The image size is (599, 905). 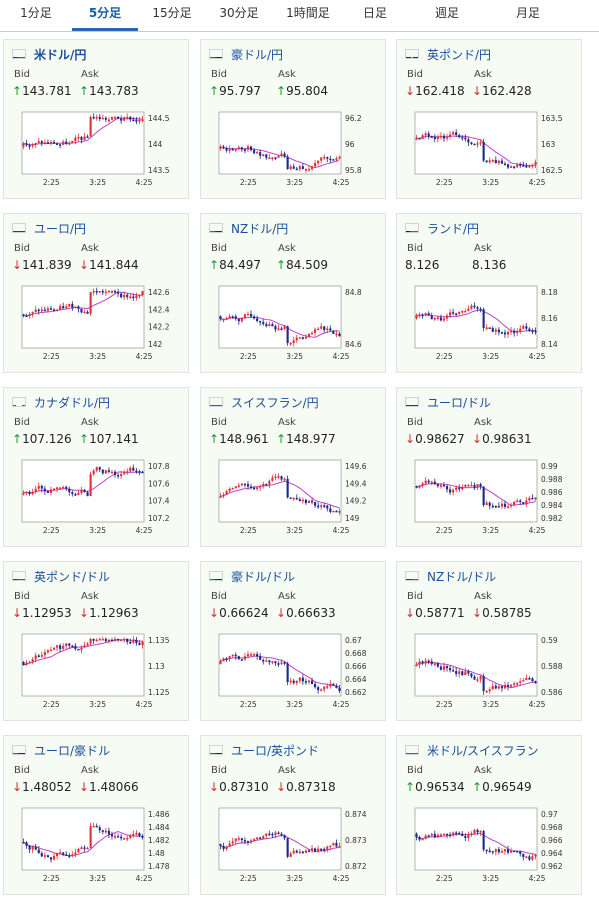 What do you see at coordinates (263, 576) in the screenshot?
I see `currency-pair-name: 豪ドル/ドル` at bounding box center [263, 576].